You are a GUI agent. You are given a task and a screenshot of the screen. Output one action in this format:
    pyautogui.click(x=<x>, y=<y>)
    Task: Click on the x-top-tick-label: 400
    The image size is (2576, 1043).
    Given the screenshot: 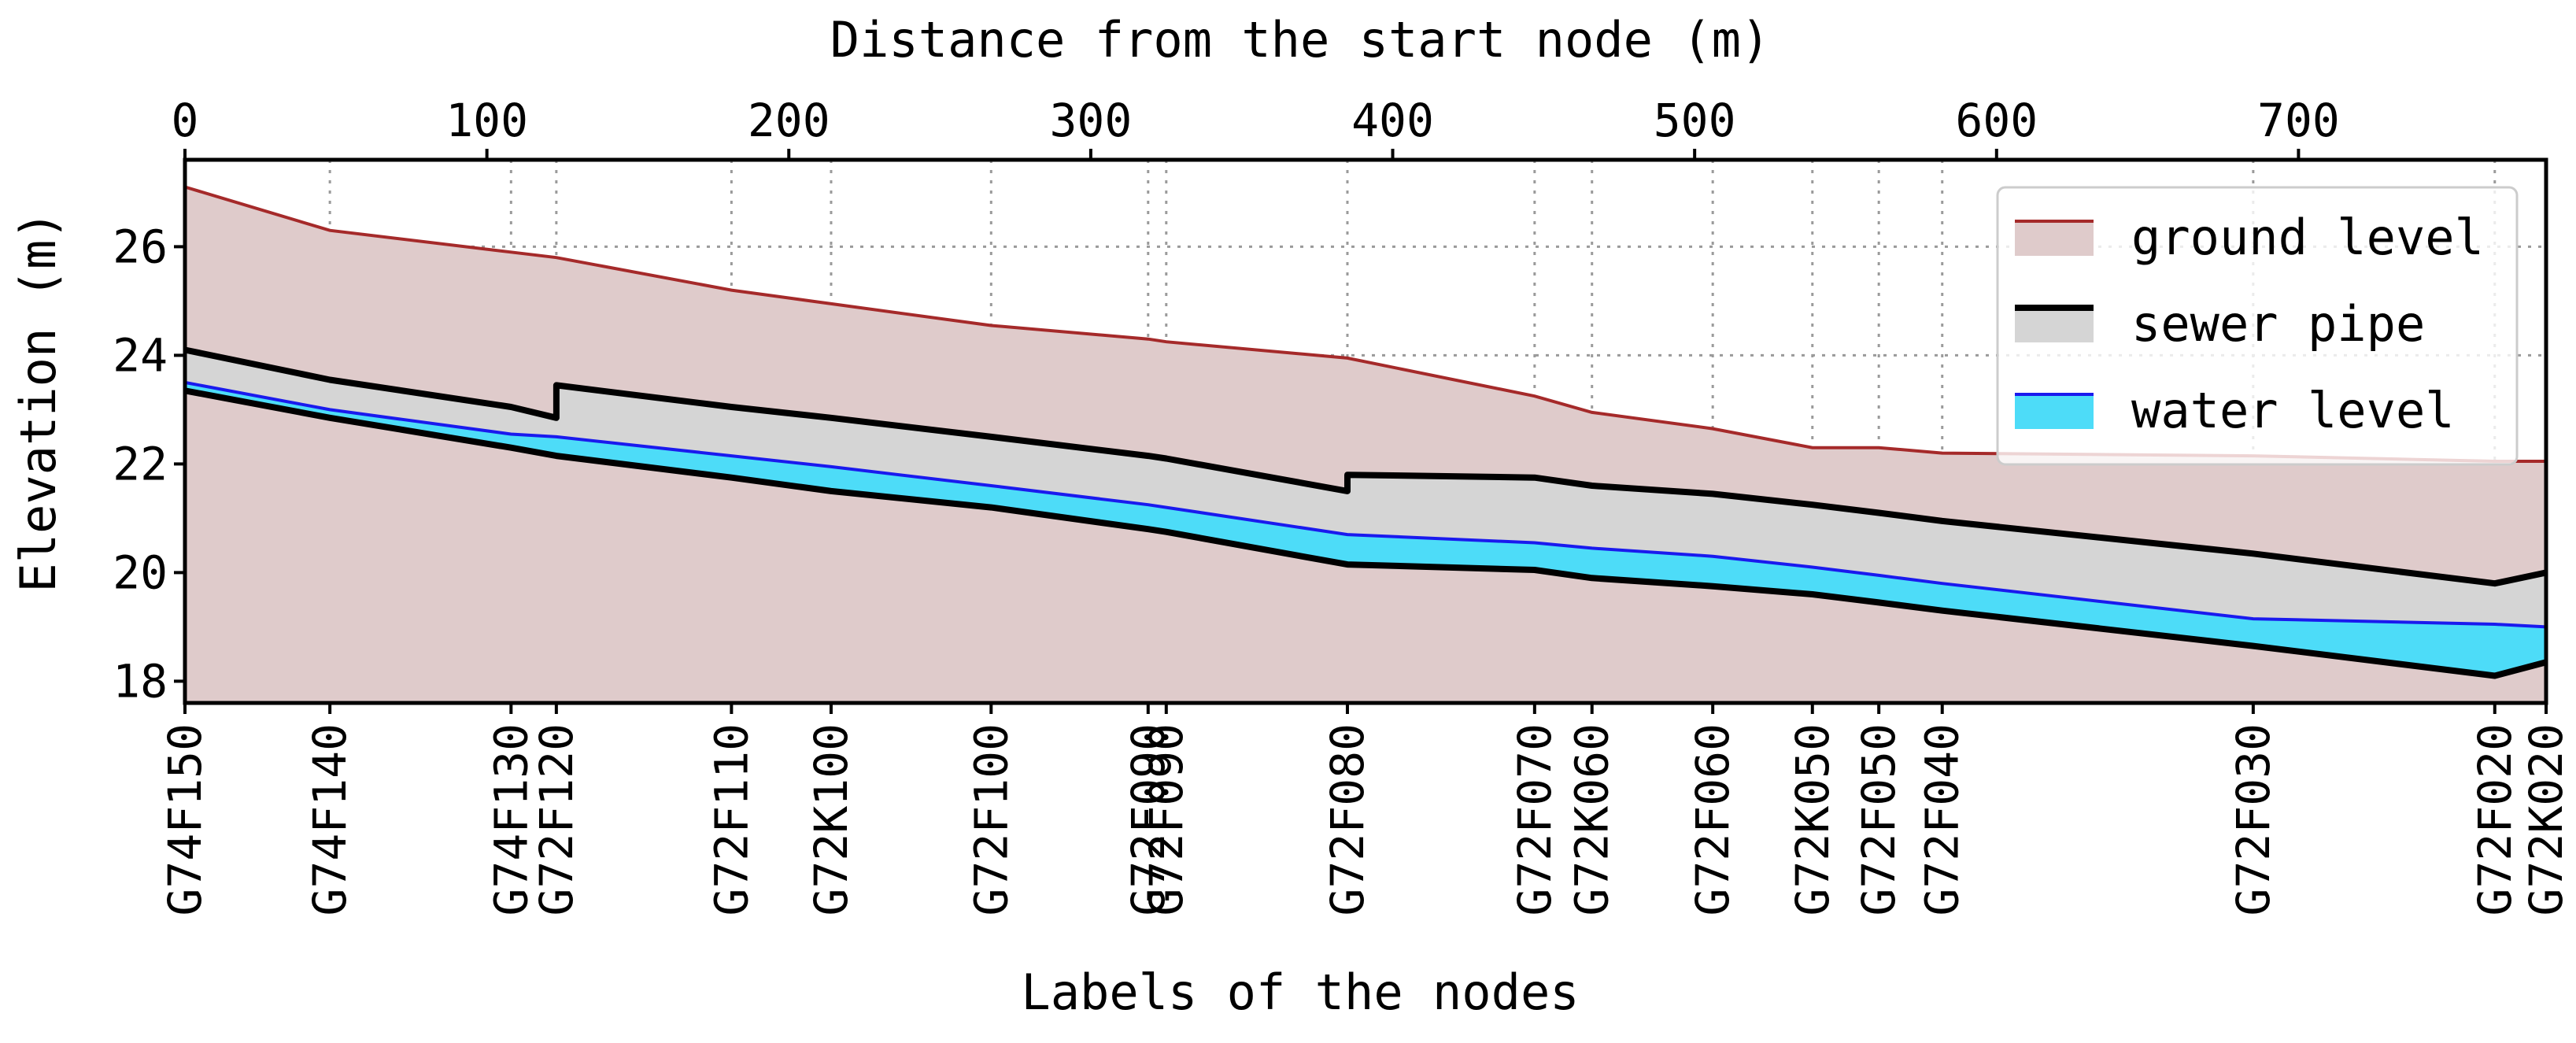 What is the action you would take?
    pyautogui.click(x=1392, y=120)
    